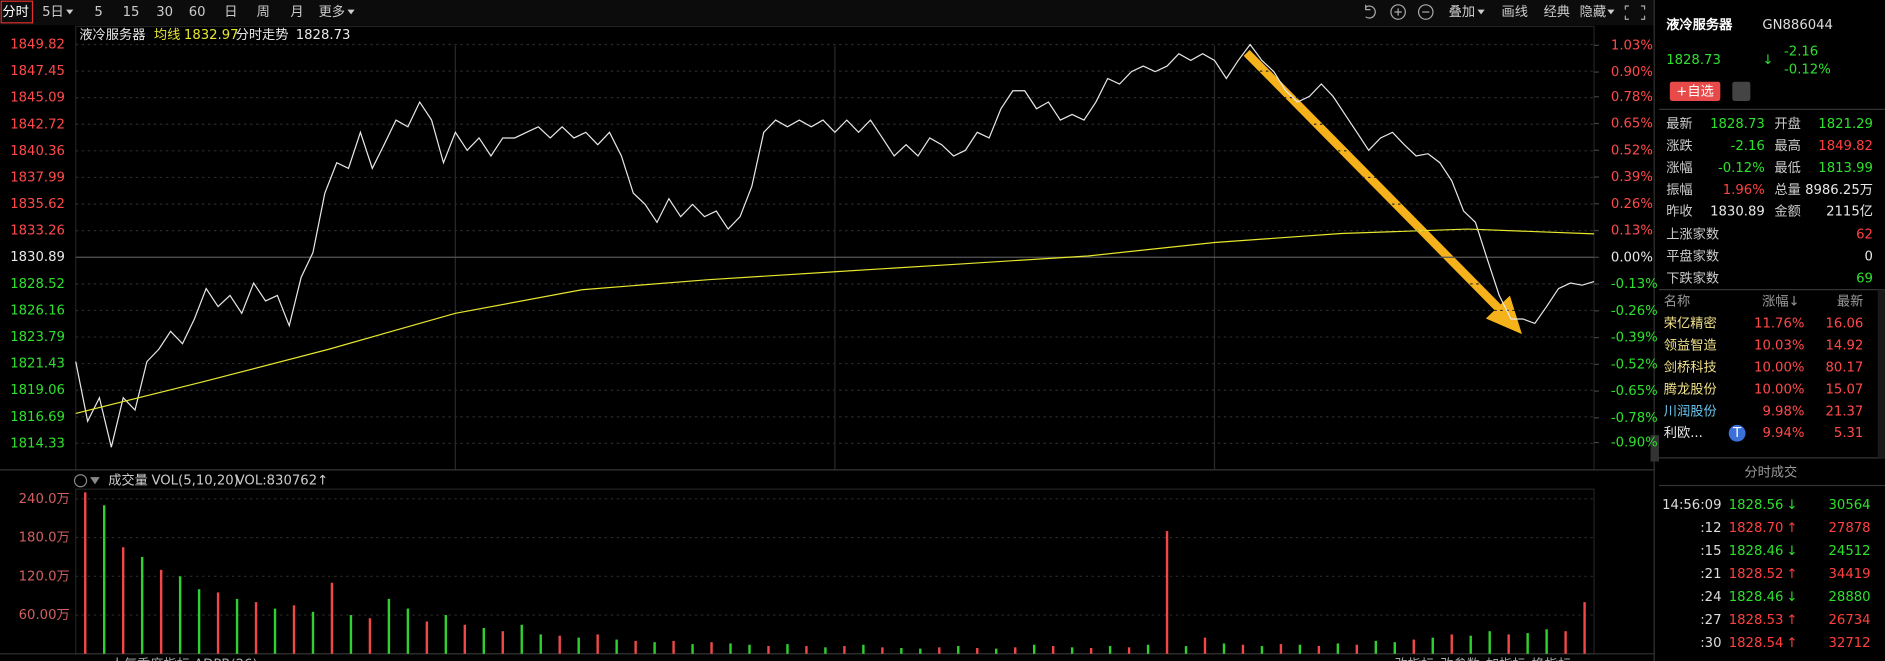  Describe the element at coordinates (1690, 322) in the screenshot. I see `member-name: 荣亿精密` at that location.